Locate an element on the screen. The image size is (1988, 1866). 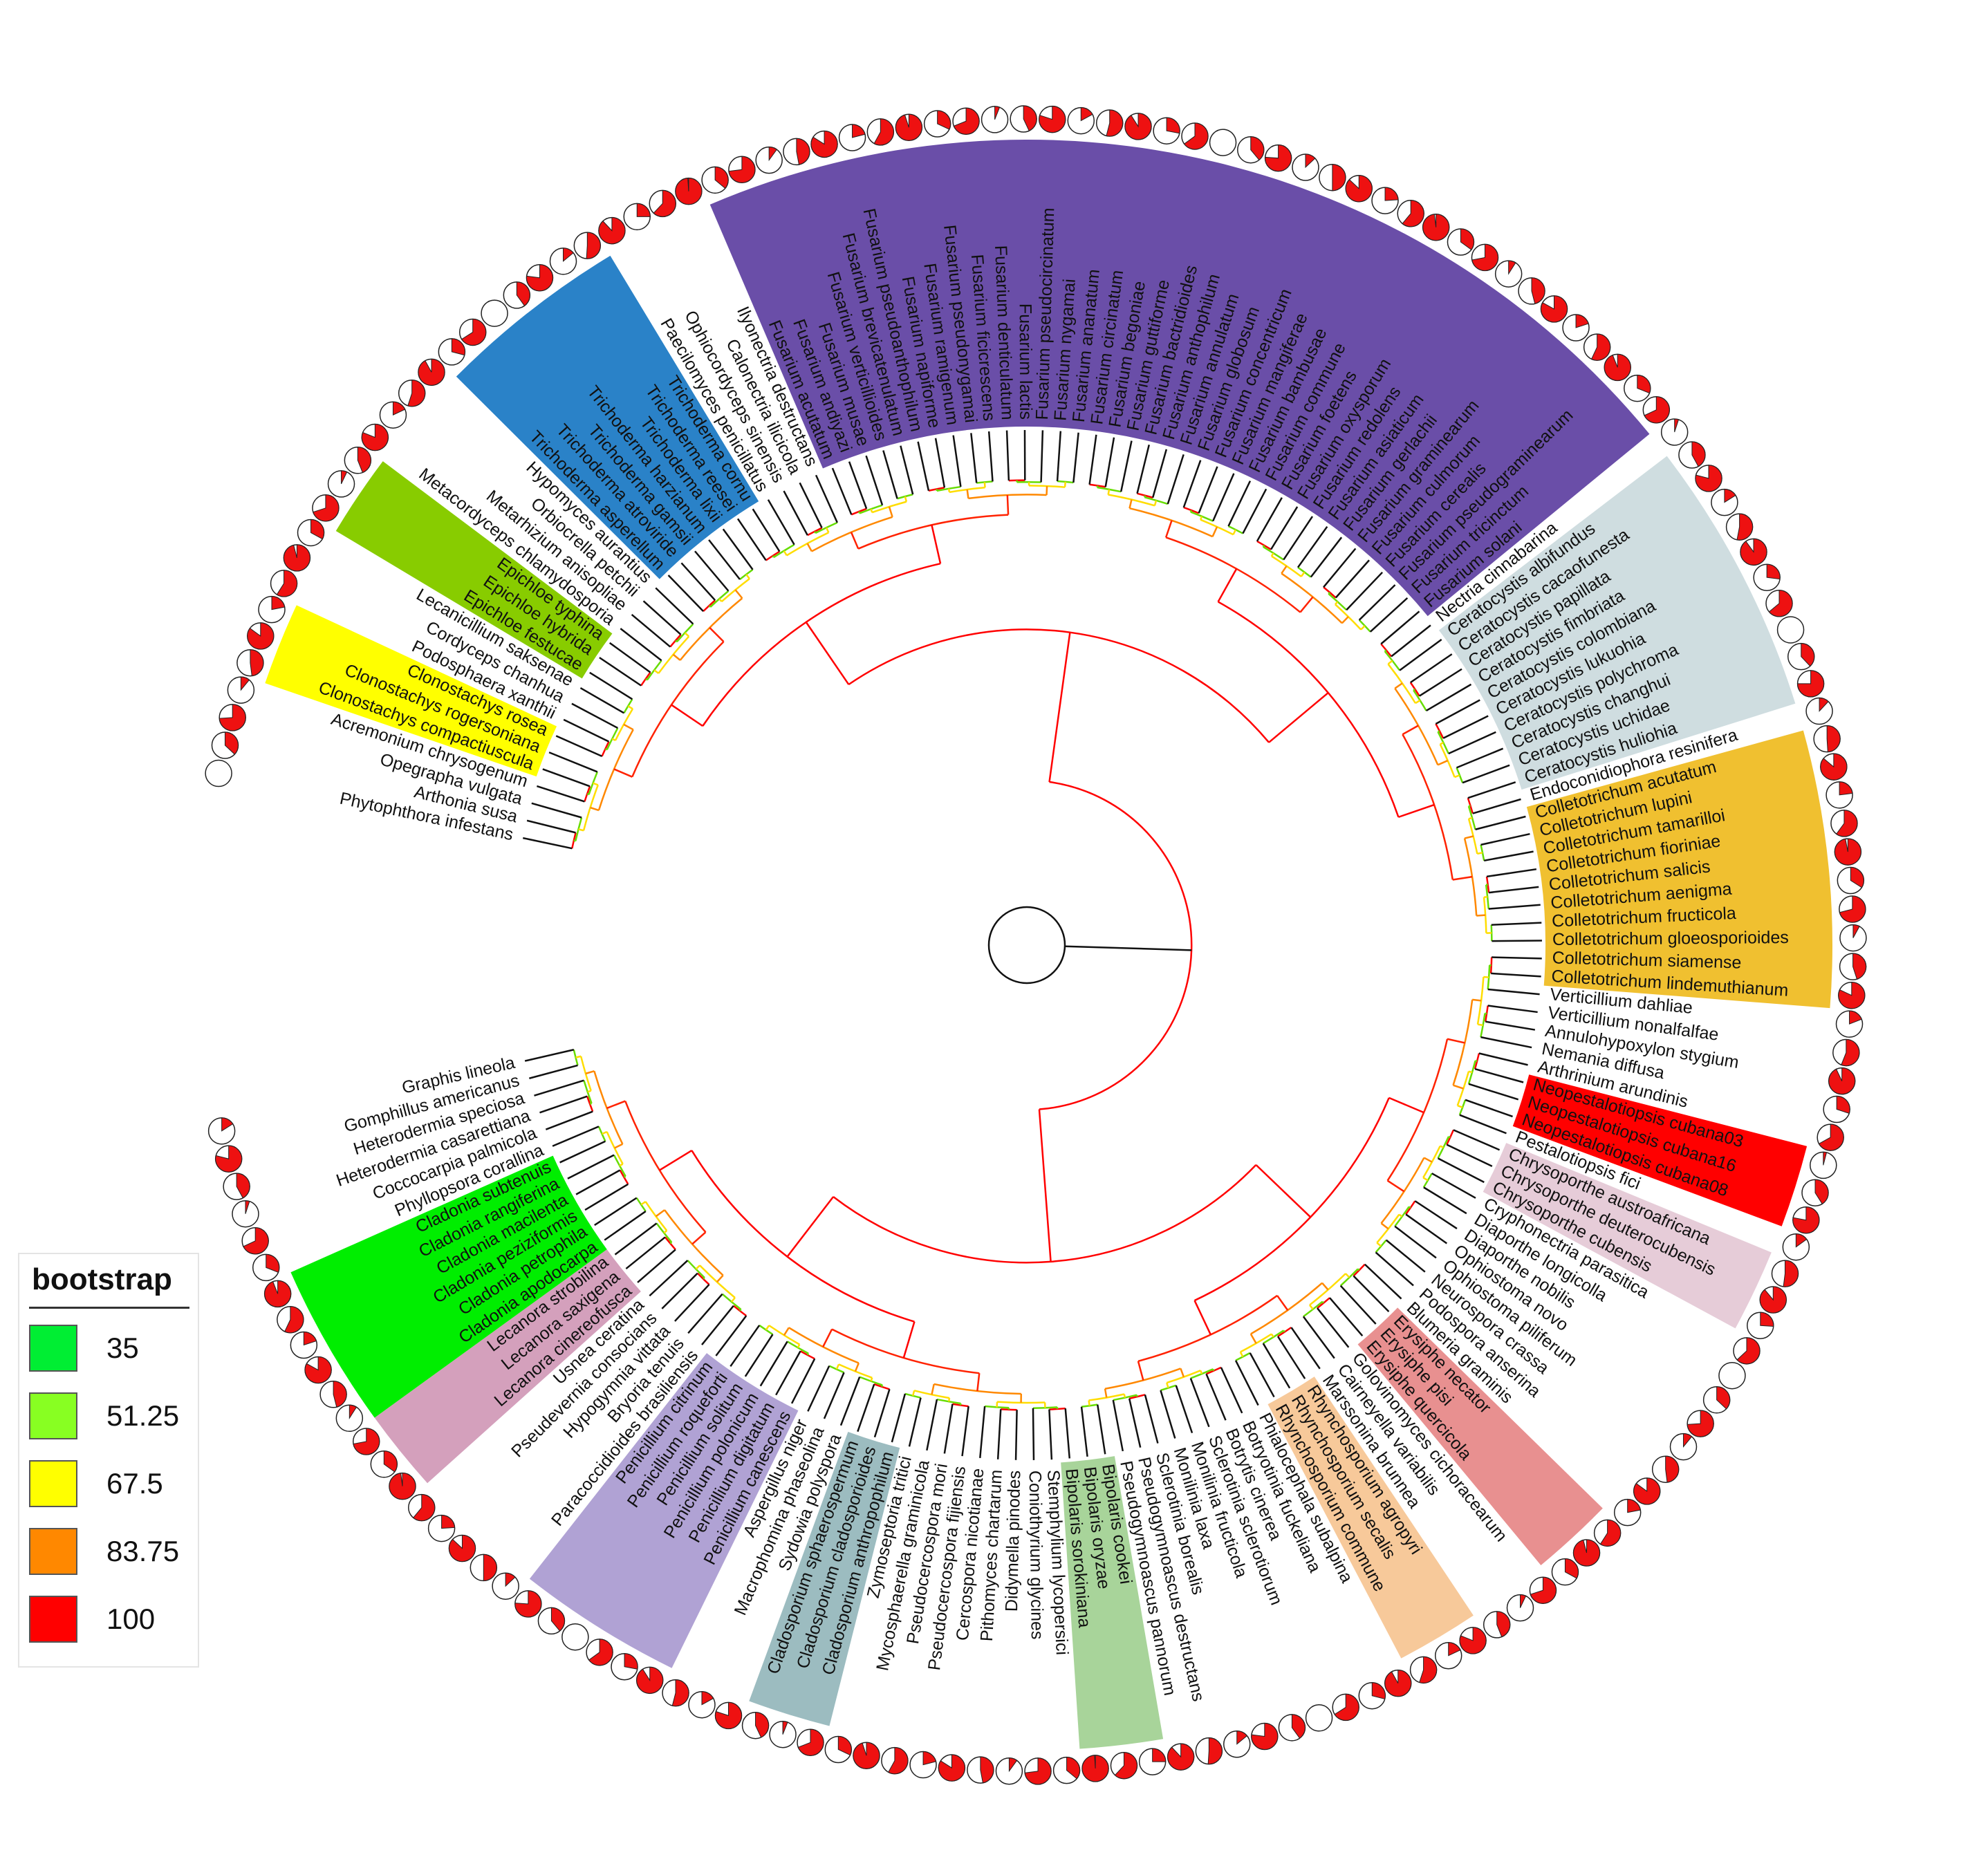
tree-root-circle is located at coordinates (1026, 945).